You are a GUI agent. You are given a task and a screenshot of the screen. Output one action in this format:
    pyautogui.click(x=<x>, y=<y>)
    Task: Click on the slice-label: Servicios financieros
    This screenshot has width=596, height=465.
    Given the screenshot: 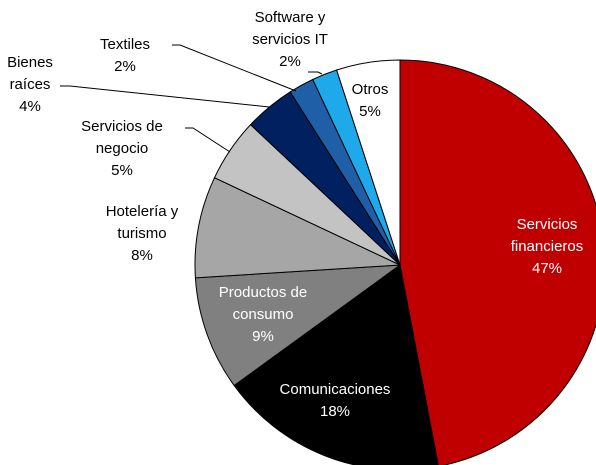 What is the action you would take?
    pyautogui.click(x=547, y=235)
    